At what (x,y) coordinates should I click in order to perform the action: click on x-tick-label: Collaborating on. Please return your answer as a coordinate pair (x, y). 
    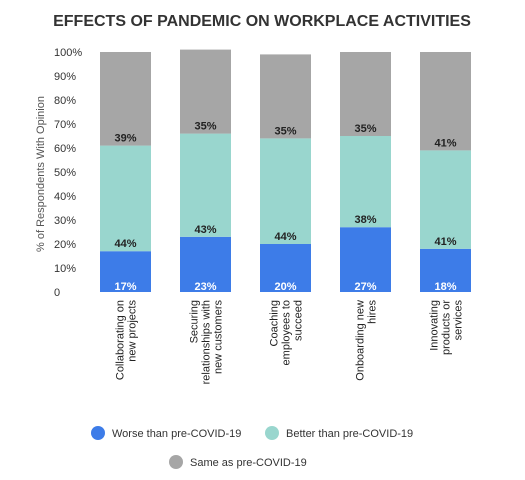
    Looking at the image, I should click on (121, 340).